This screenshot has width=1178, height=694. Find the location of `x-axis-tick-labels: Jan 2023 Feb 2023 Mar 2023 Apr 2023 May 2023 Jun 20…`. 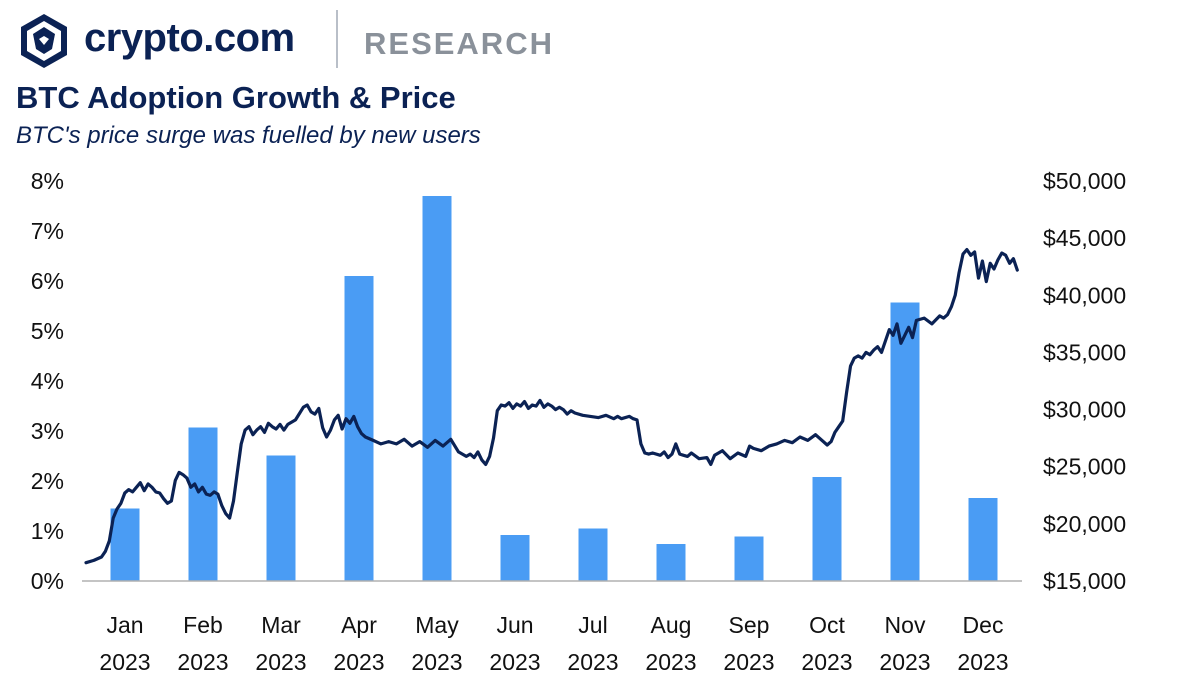

x-axis-tick-labels: Jan 2023 Feb 2023 Mar 2023 Apr 2023 May 2023 Jun 20… is located at coordinates (553, 643).